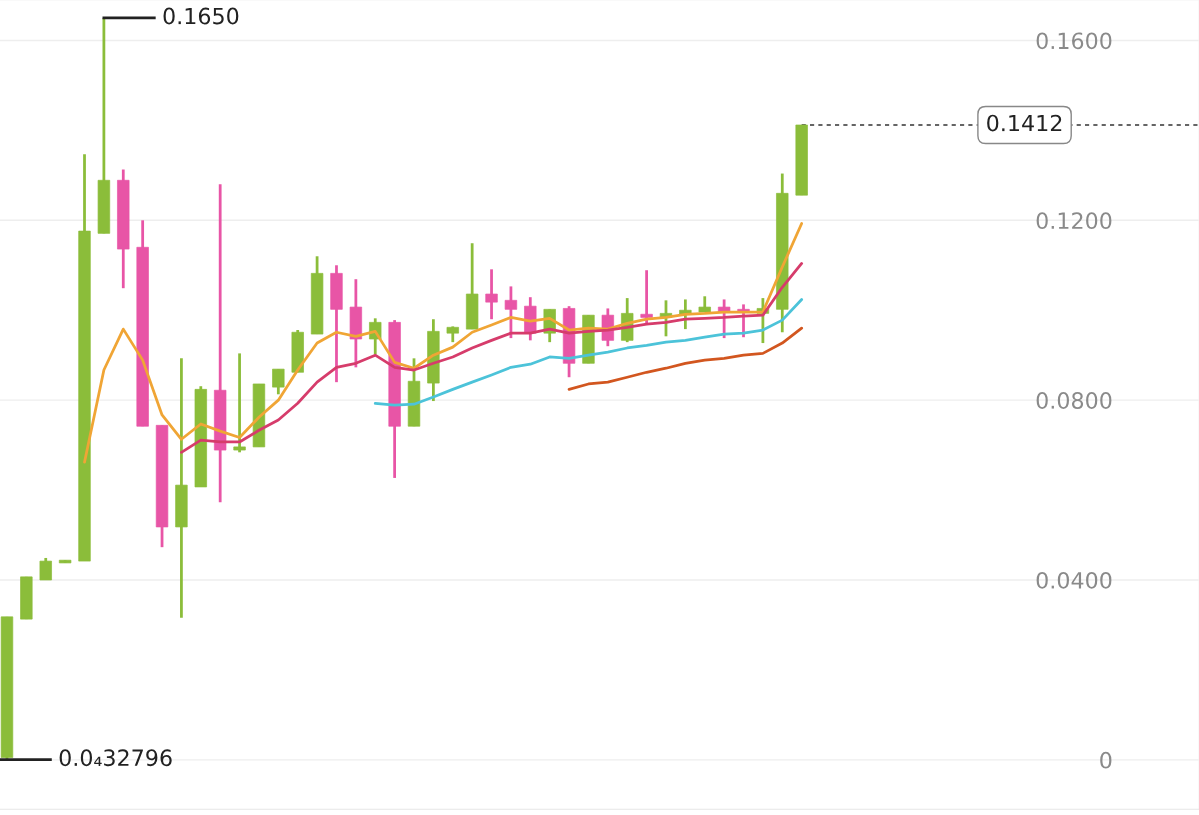 The width and height of the screenshot is (1199, 815). I want to click on annotation: 0.1650, so click(201, 16).